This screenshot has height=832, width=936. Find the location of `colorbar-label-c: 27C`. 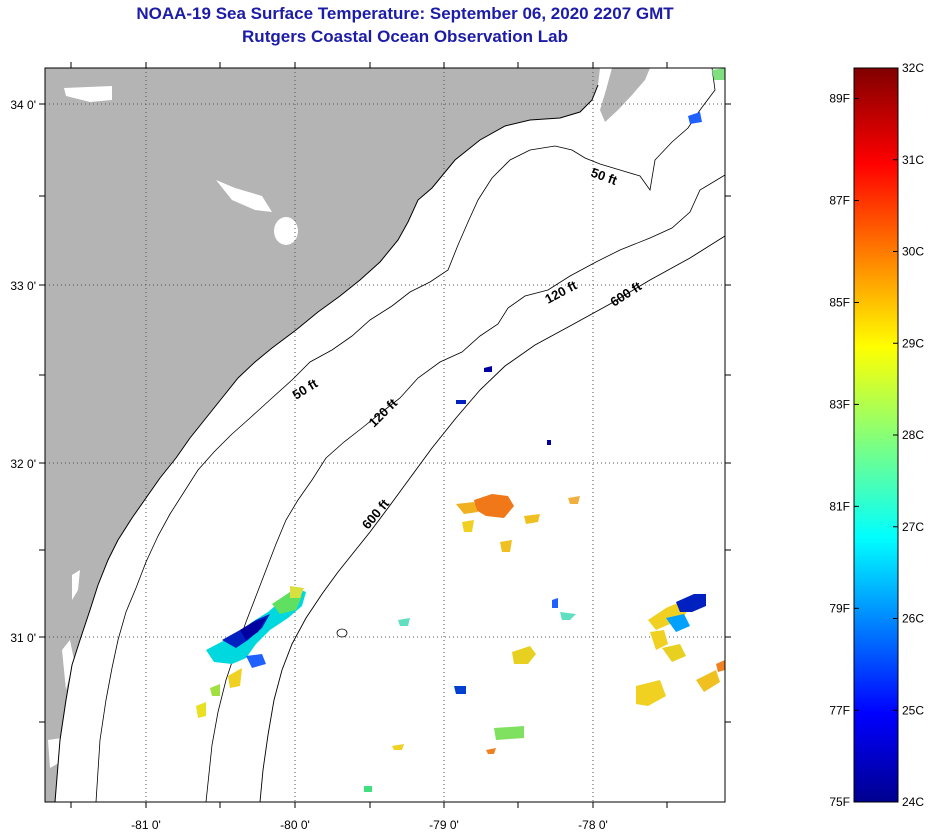

colorbar-label-c: 27C is located at coordinates (913, 527).